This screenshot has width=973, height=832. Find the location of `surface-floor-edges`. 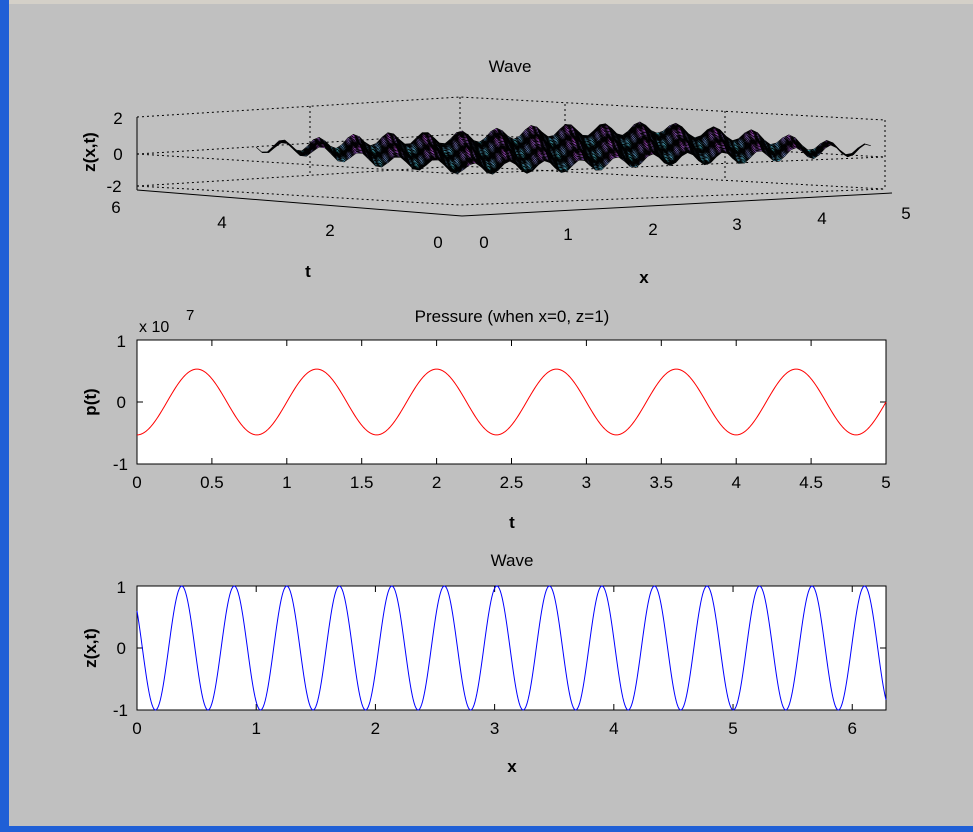

surface-floor-edges is located at coordinates (514, 167).